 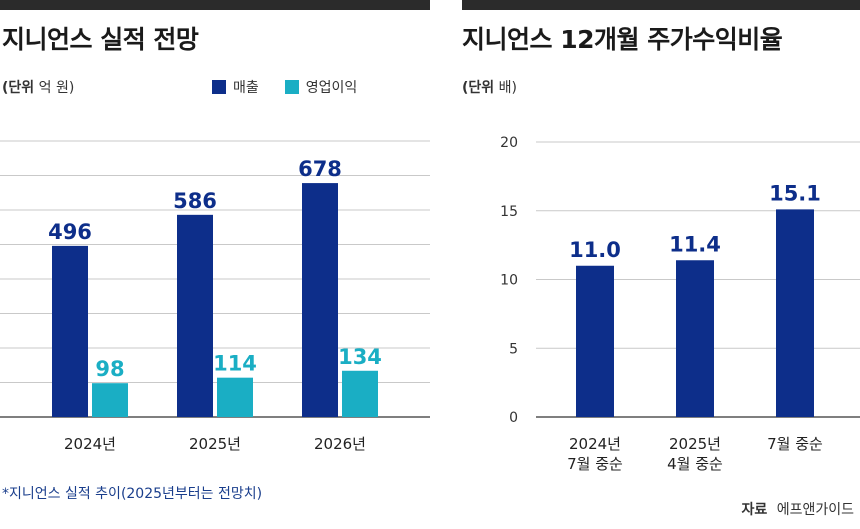 I want to click on y-tick-label: 10, so click(x=509, y=281).